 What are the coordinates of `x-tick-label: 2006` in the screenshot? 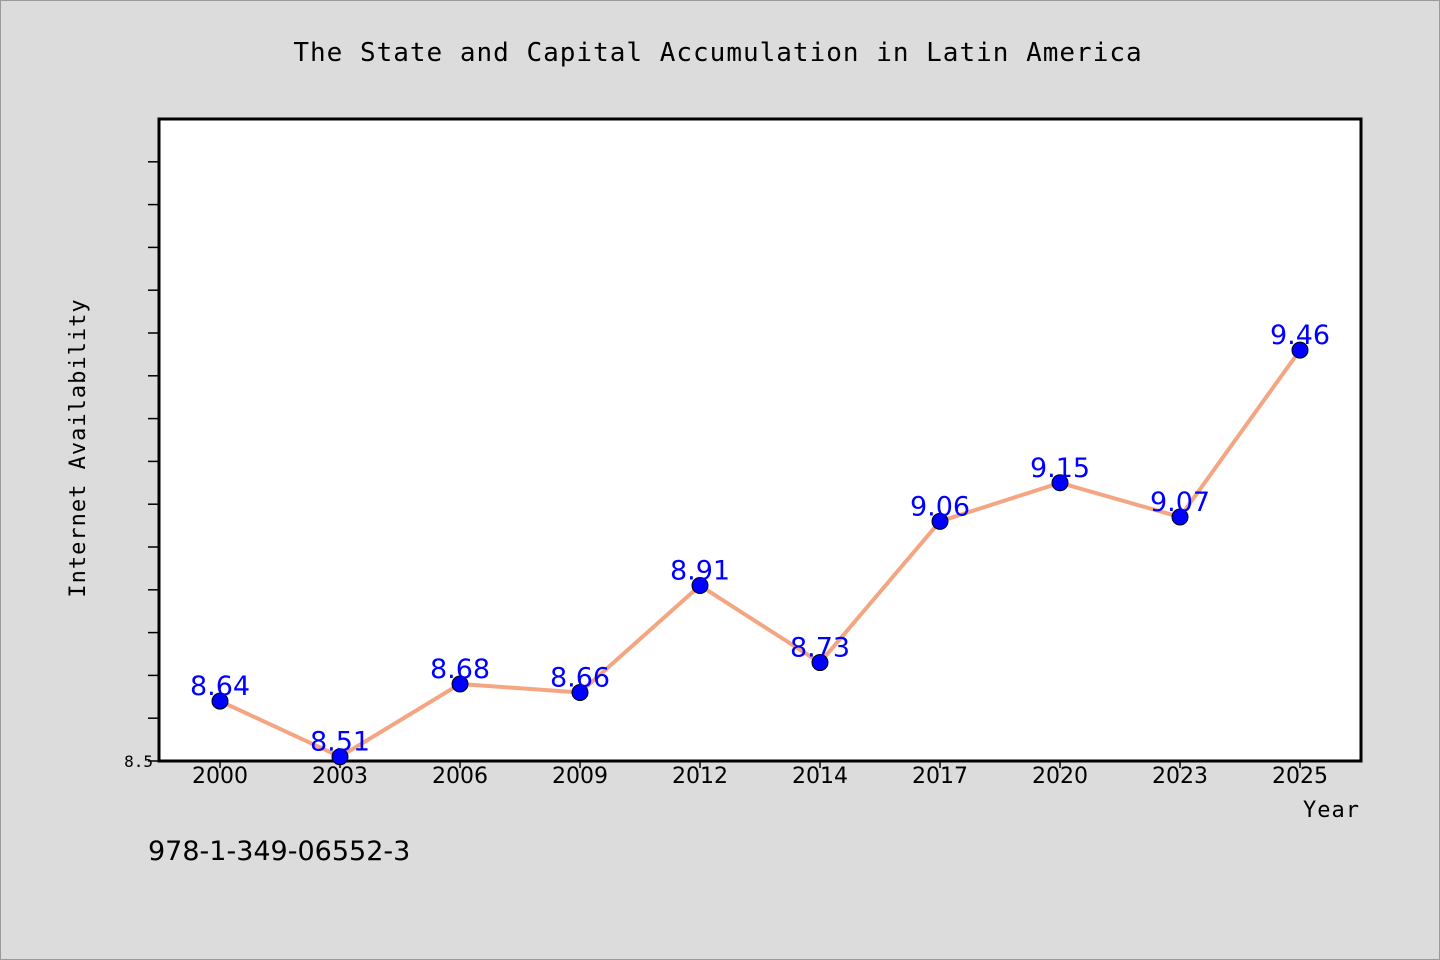 It's located at (460, 776).